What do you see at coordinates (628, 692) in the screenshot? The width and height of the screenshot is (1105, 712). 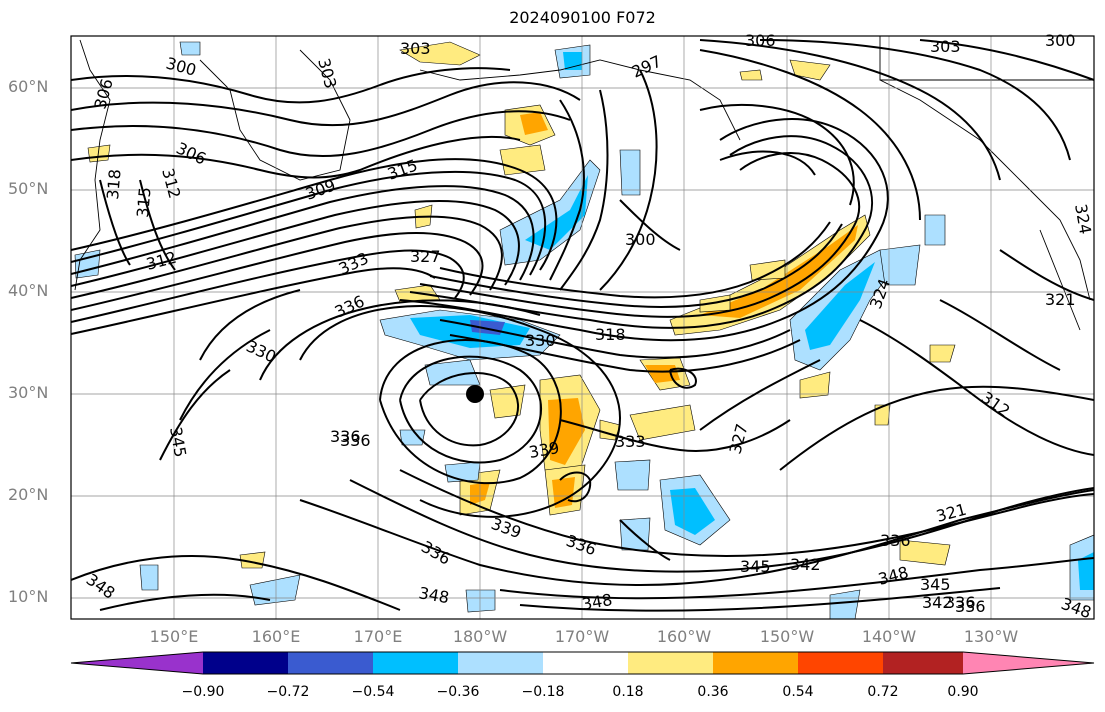 I see `colorbar-tick-label: 0.18` at bounding box center [628, 692].